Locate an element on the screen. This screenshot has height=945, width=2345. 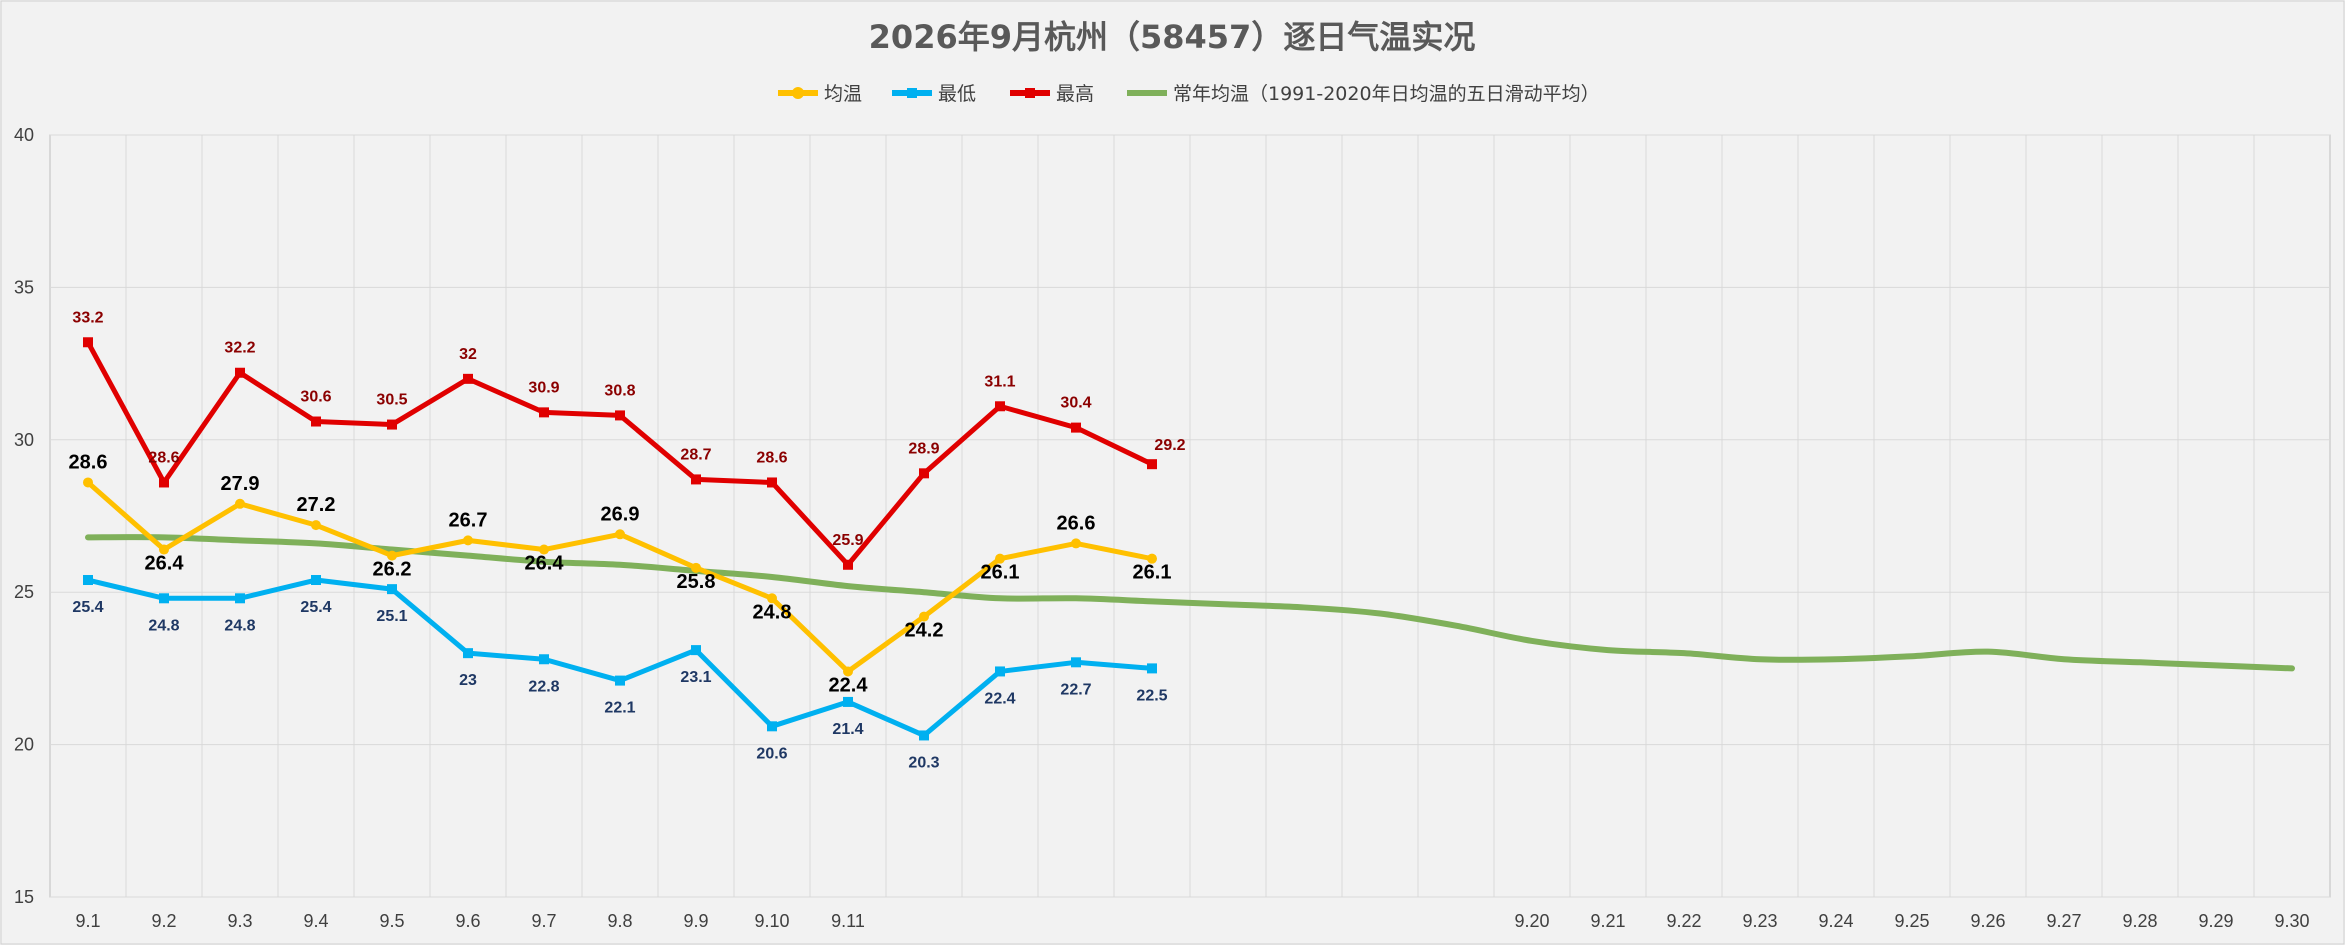
x-tick-label: 9.2 is located at coordinates (163, 921).